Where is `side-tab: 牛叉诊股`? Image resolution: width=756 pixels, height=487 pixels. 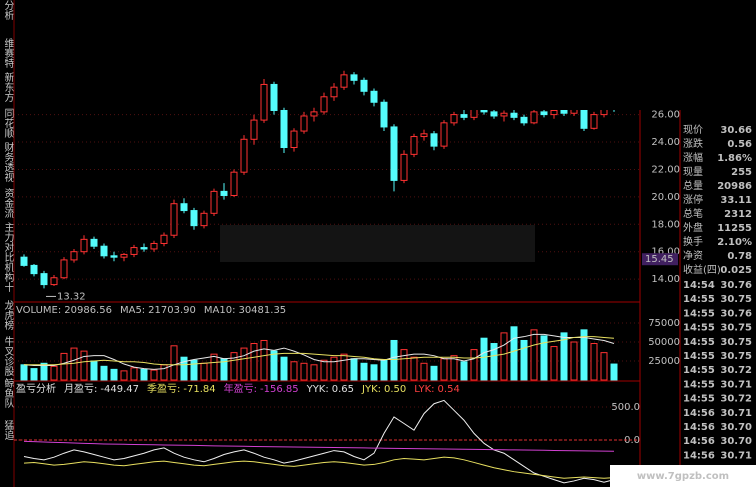 side-tab: 牛叉诊股 is located at coordinates (7, 356).